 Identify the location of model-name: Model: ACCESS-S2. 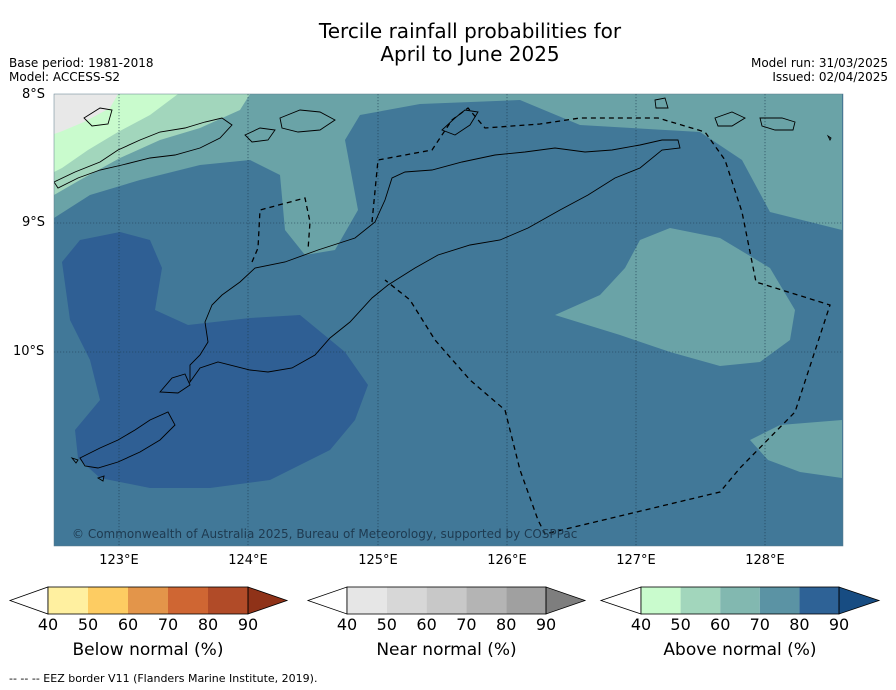
(65, 77).